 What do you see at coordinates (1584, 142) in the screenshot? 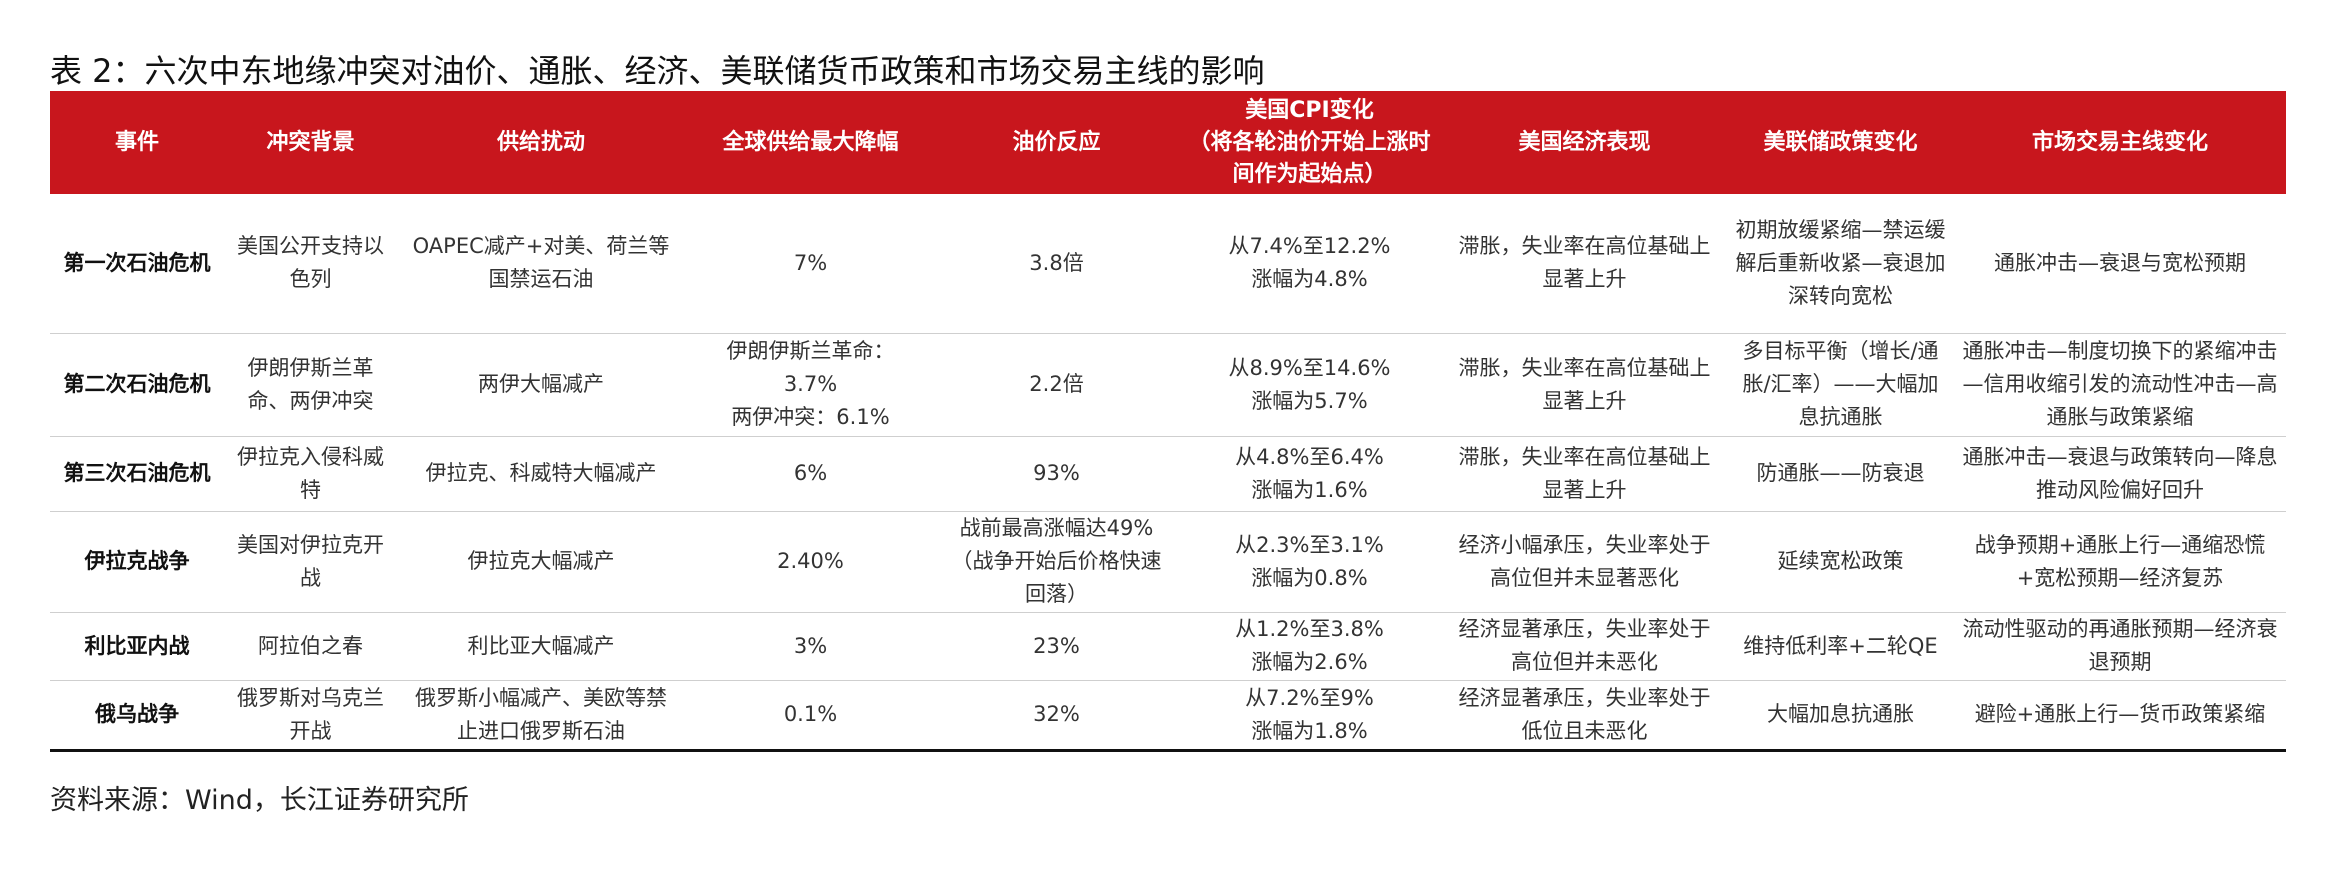
I see `header-cell: 美国经济表现` at bounding box center [1584, 142].